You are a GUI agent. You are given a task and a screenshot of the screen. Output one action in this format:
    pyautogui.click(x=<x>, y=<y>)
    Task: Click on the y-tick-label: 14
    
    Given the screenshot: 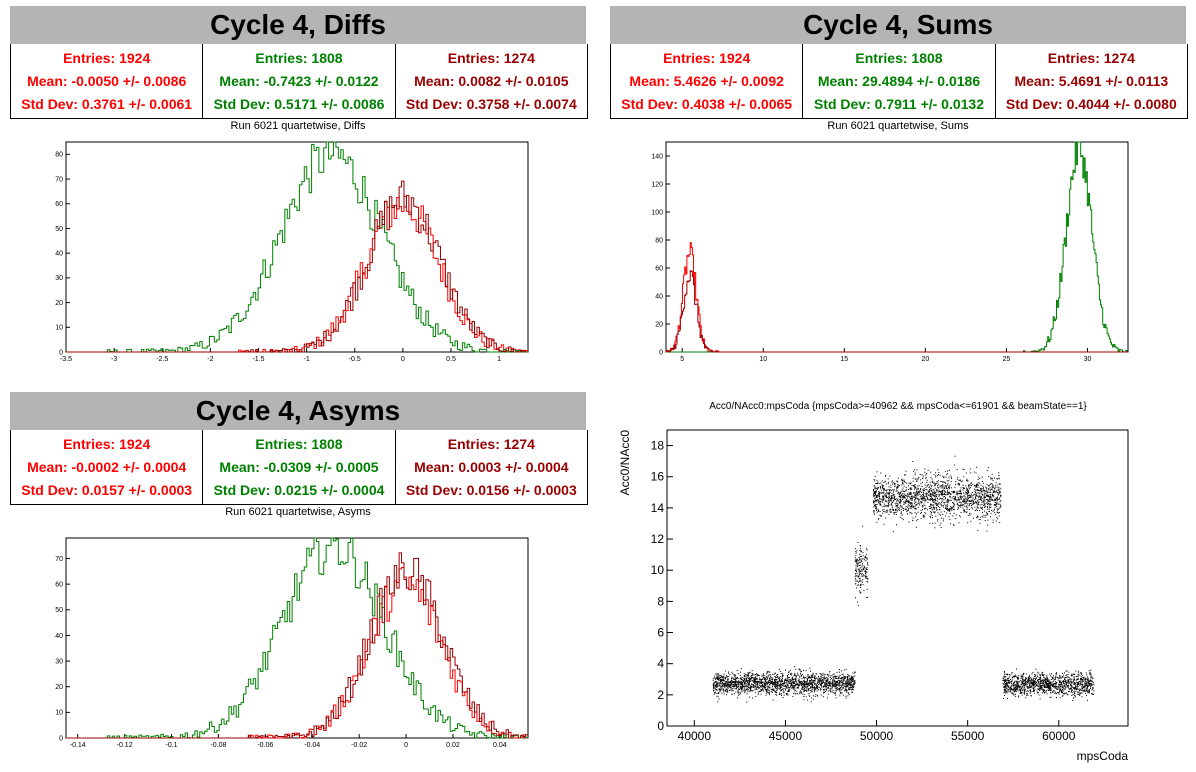 What is the action you would take?
    pyautogui.click(x=658, y=508)
    